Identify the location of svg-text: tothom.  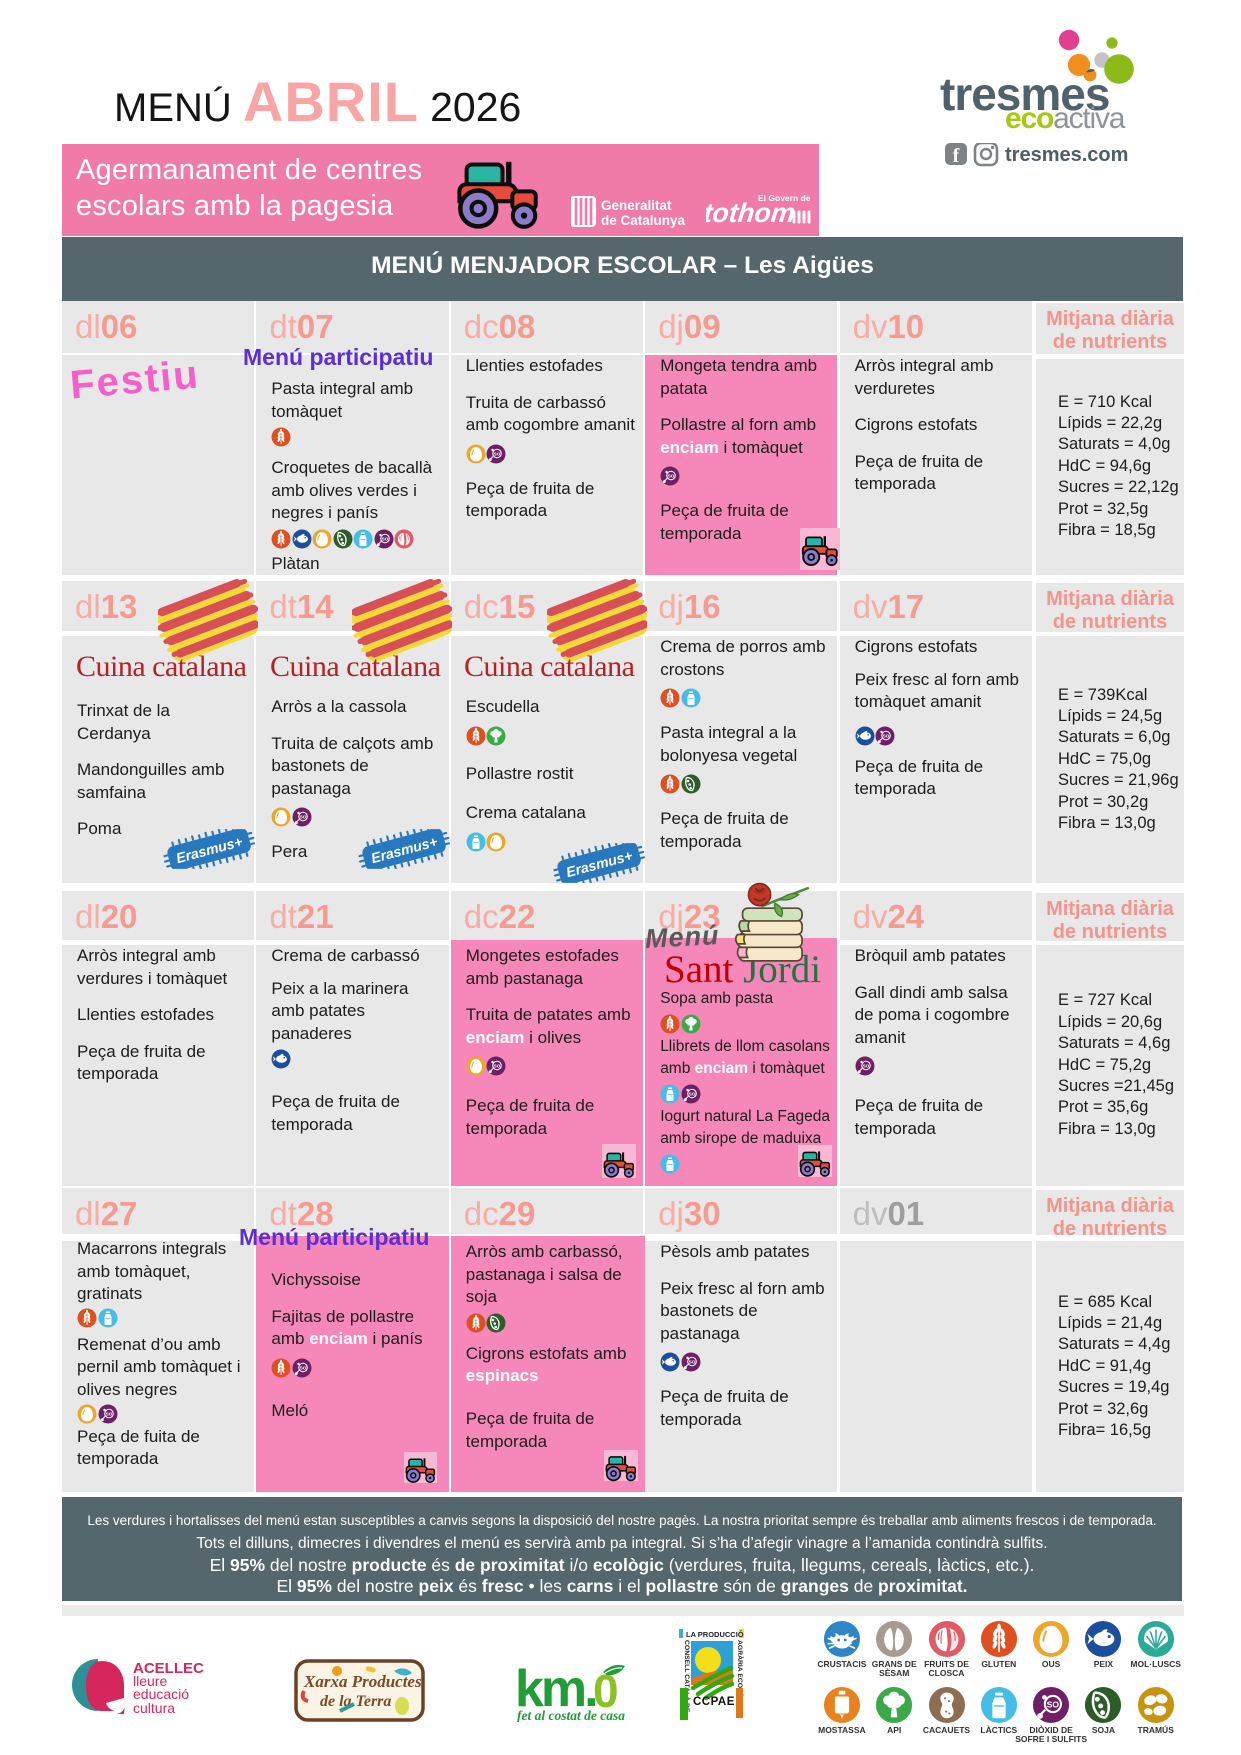
(751, 212).